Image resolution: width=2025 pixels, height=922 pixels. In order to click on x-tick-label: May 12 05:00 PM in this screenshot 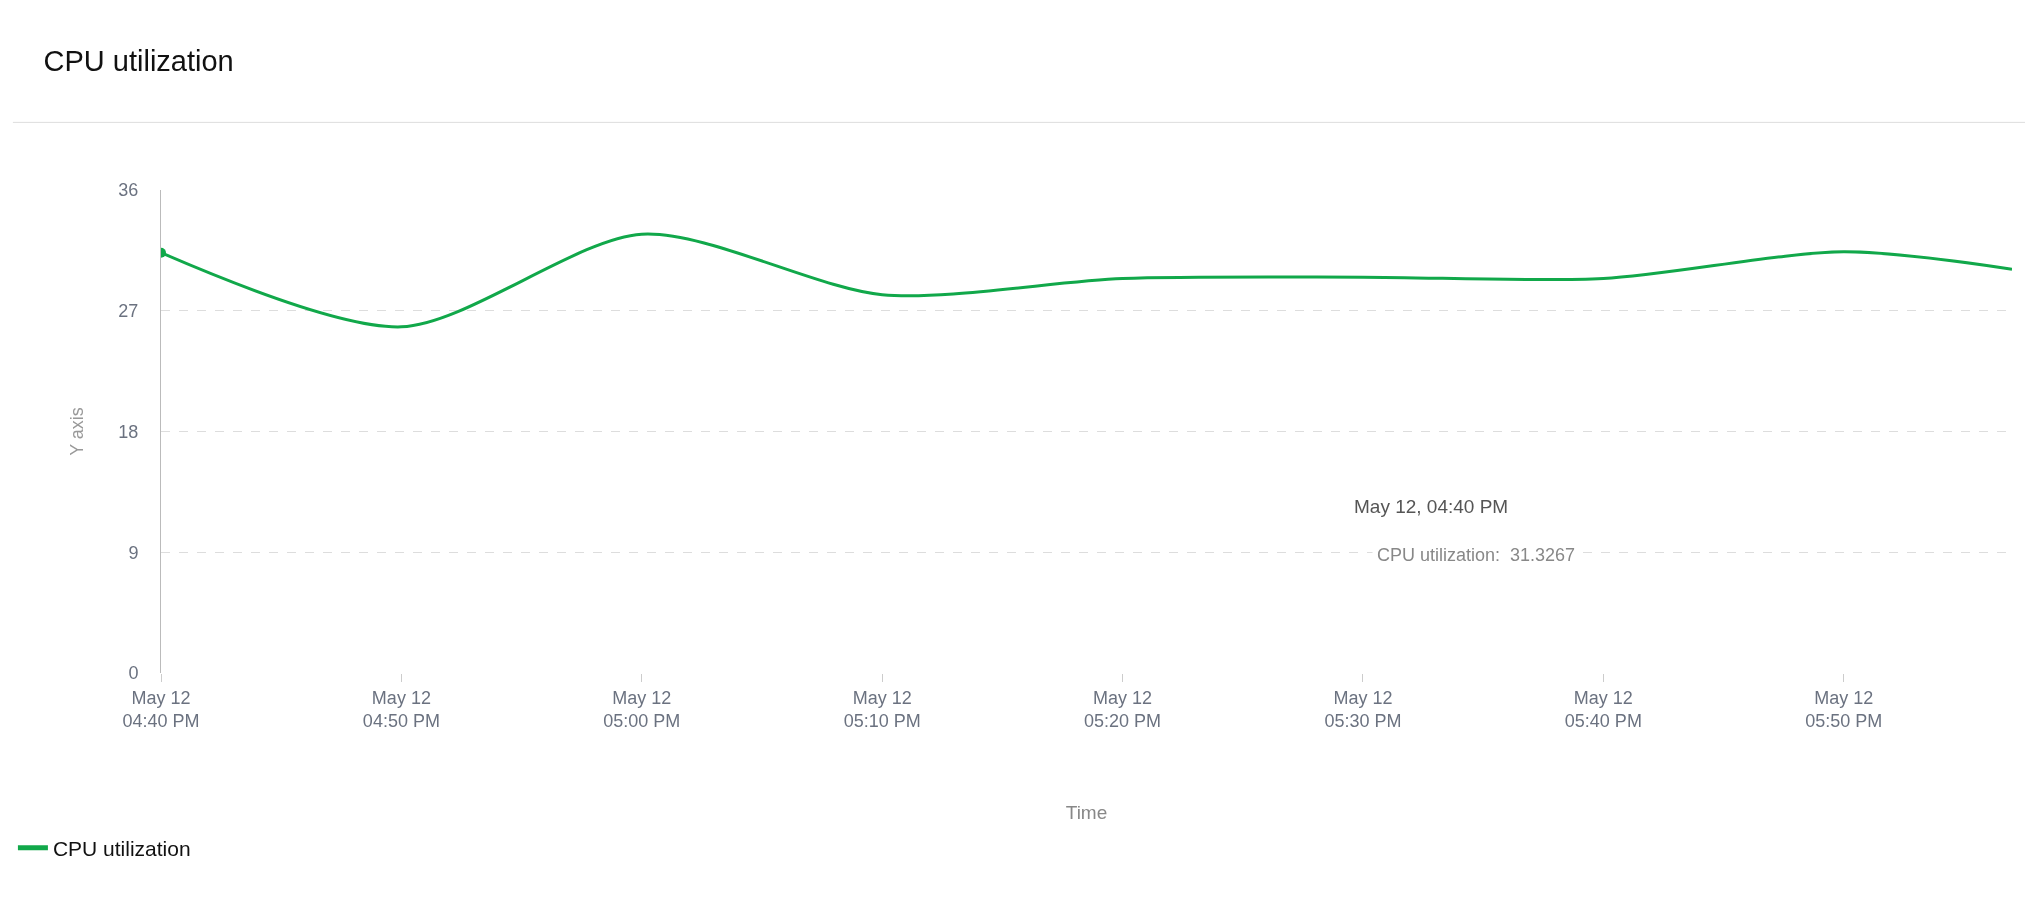, I will do `click(642, 709)`.